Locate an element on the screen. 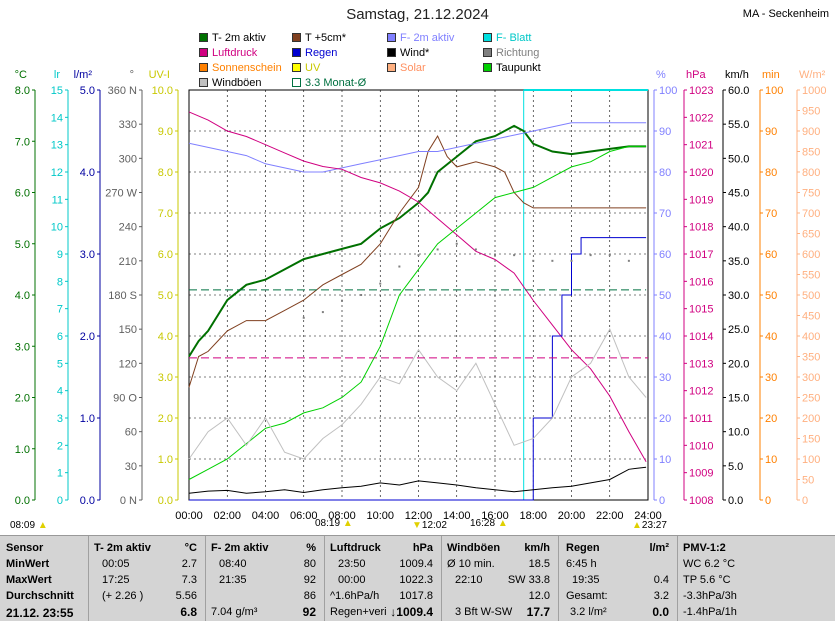 This screenshot has width=835, height=621. rain-total-value: 3.2 is located at coordinates (661, 596).